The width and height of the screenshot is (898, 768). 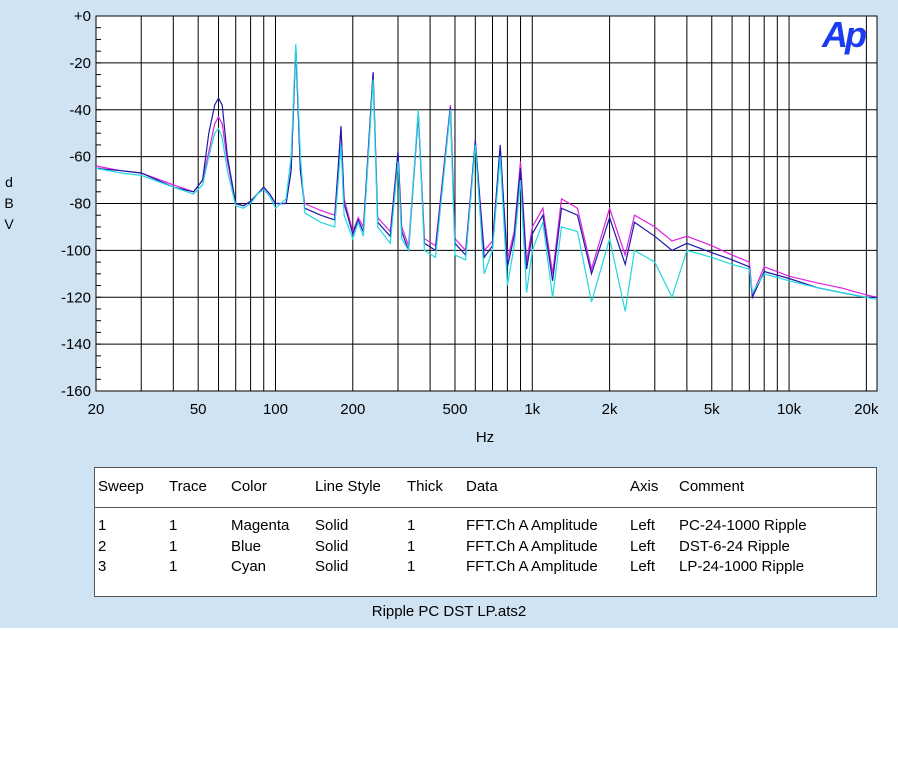 What do you see at coordinates (188, 486) in the screenshot?
I see `legend-header-trace: Trace` at bounding box center [188, 486].